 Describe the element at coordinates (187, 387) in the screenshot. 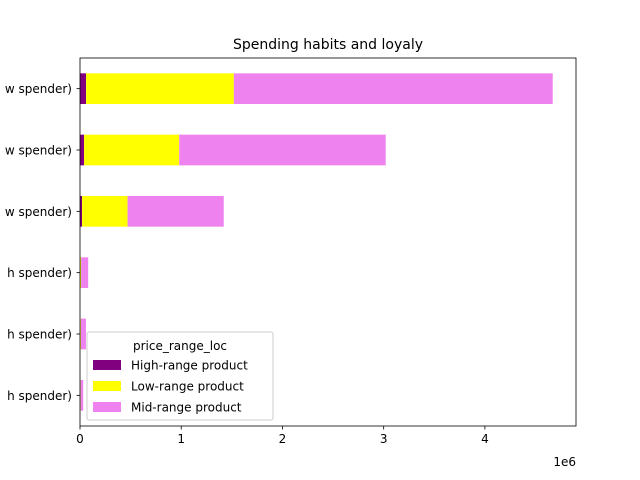

I see `legend-label: Low-range product` at that location.